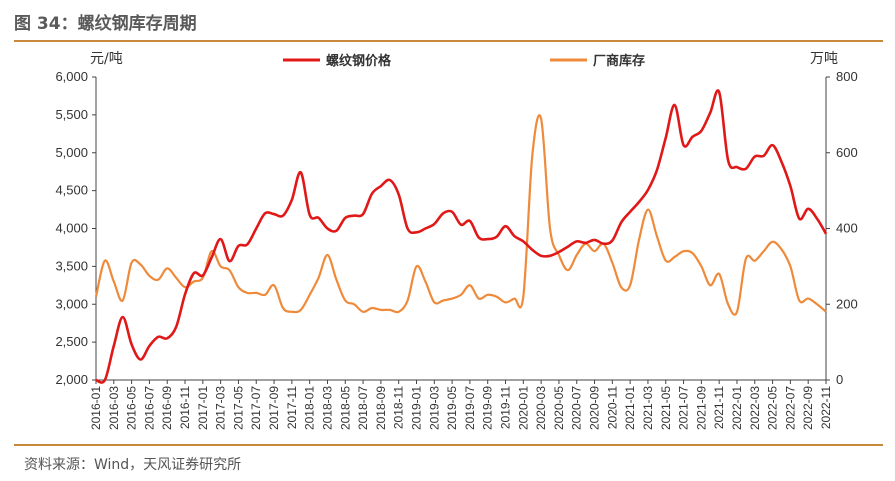  I want to click on x-tick-label: 2016-09, so click(167, 408).